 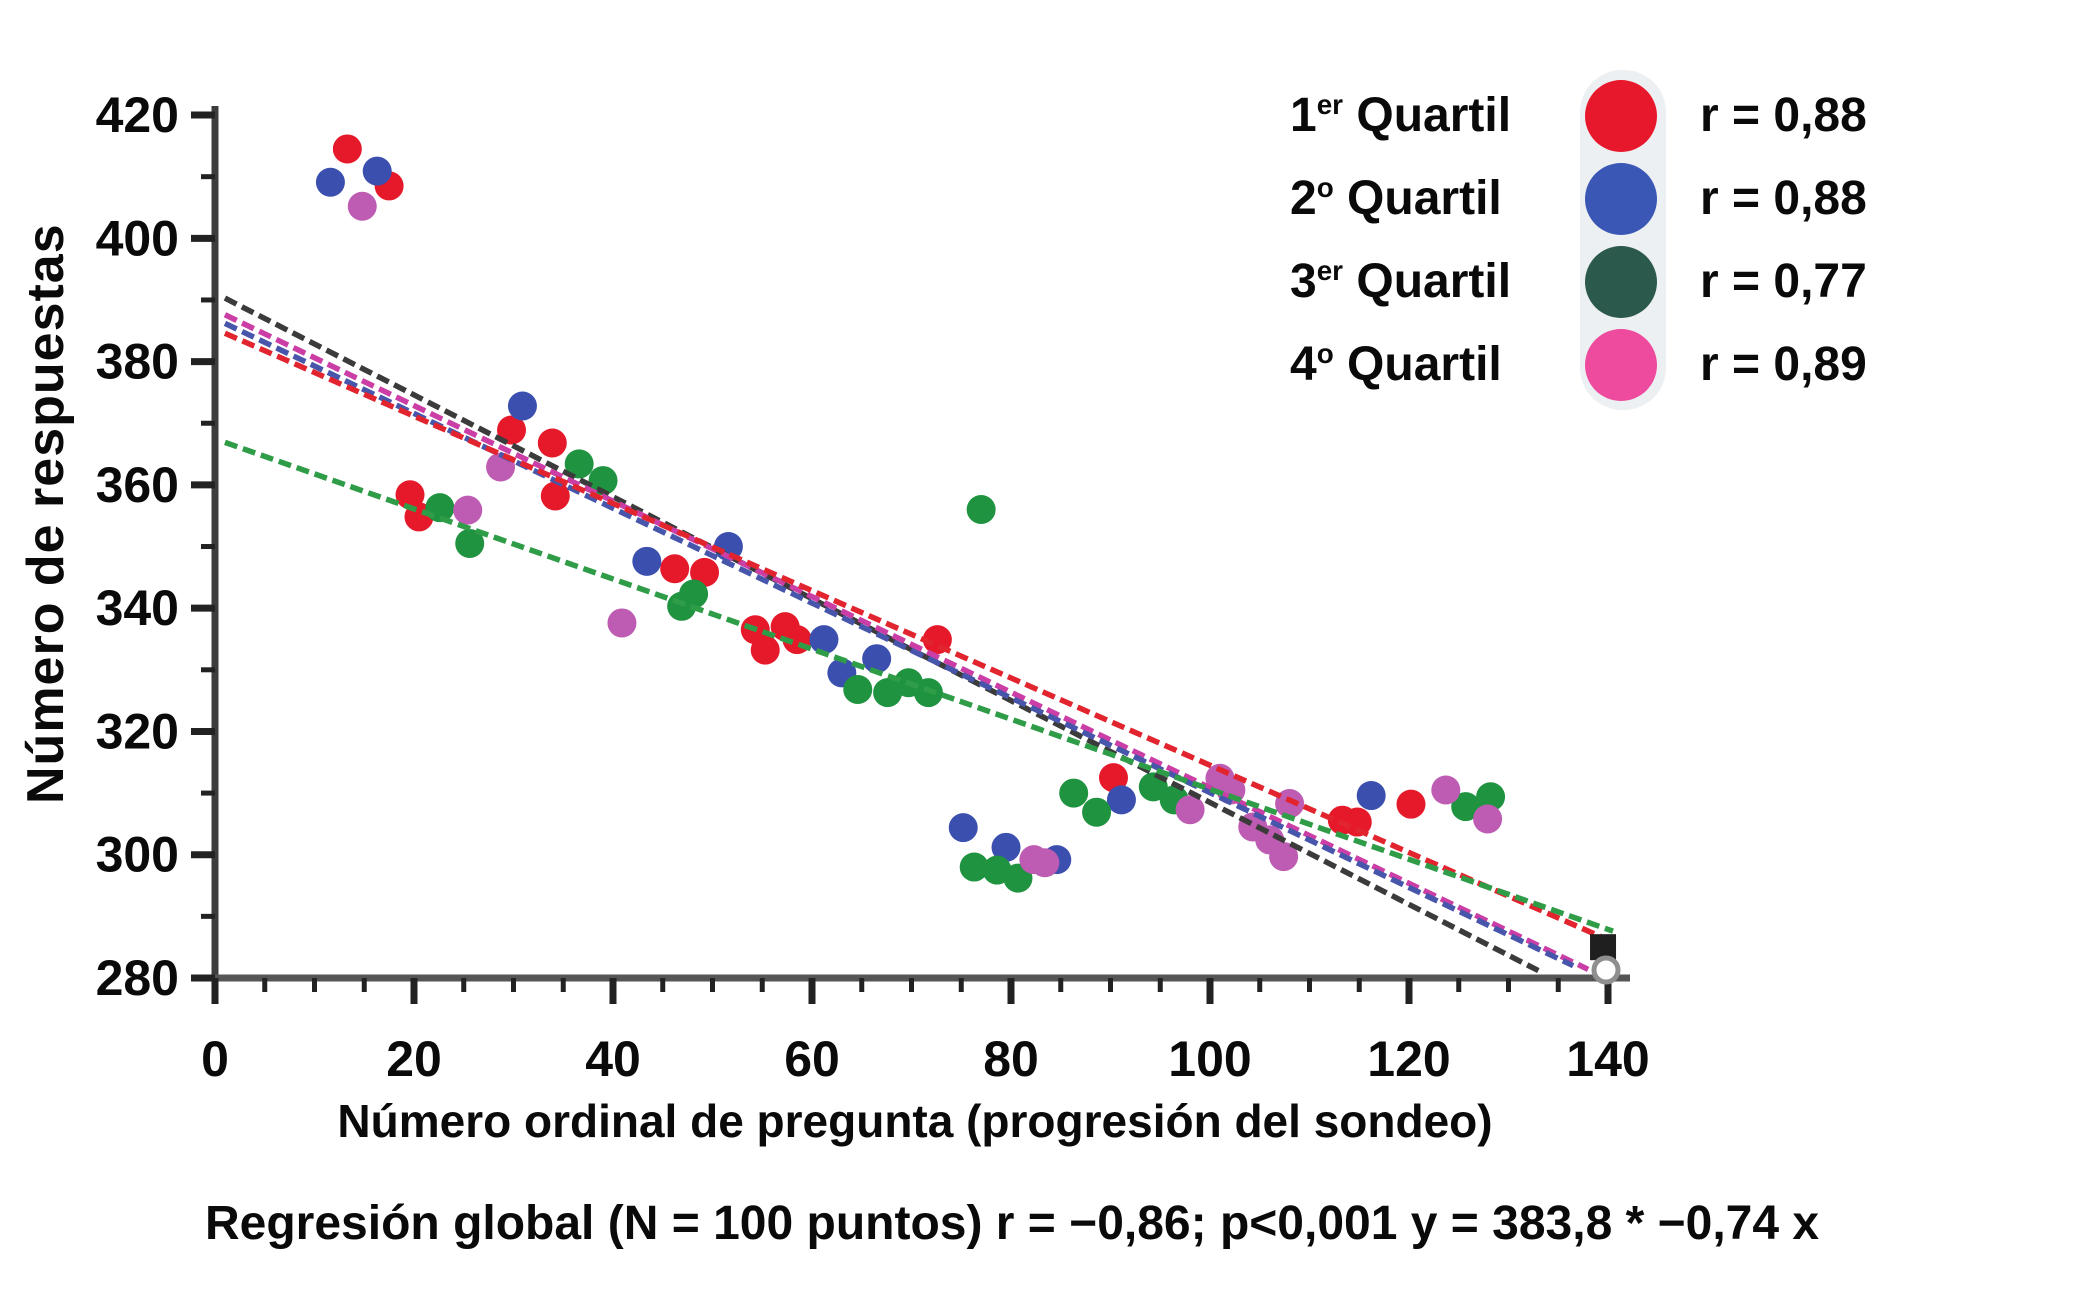 I want to click on x-tick-label: 40, so click(x=613, y=1059).